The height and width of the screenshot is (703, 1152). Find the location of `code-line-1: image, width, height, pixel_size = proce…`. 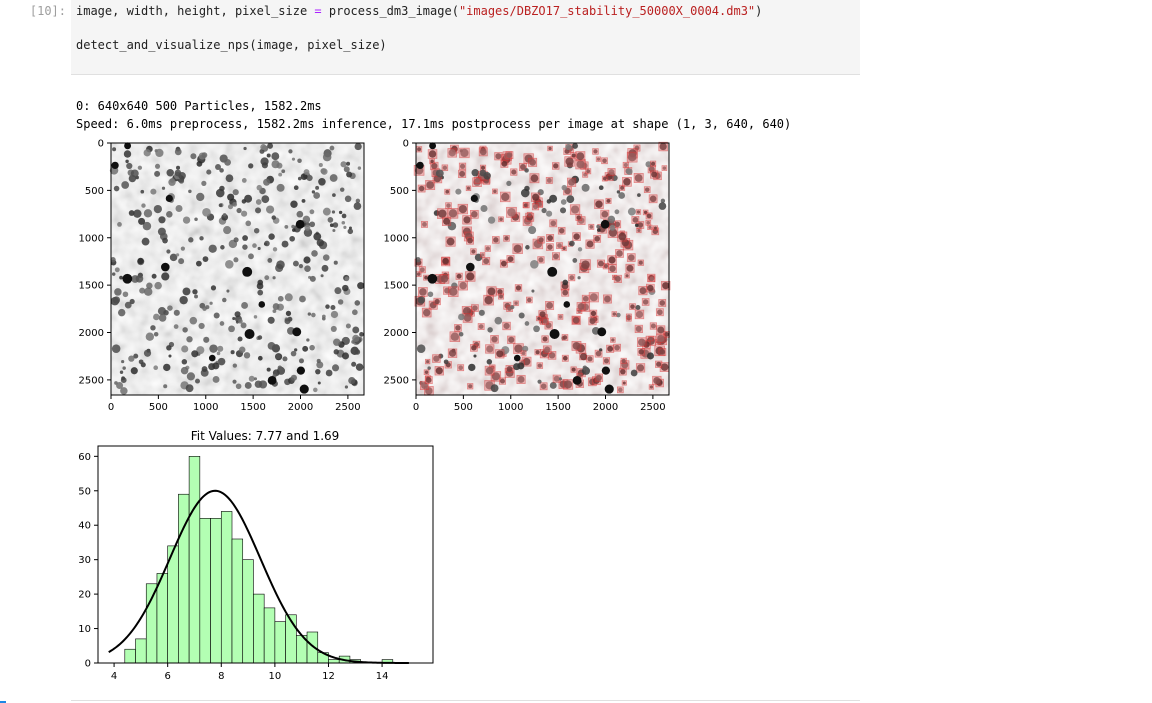

code-line-1: image, width, height, pixel_size = proce… is located at coordinates (419, 11).